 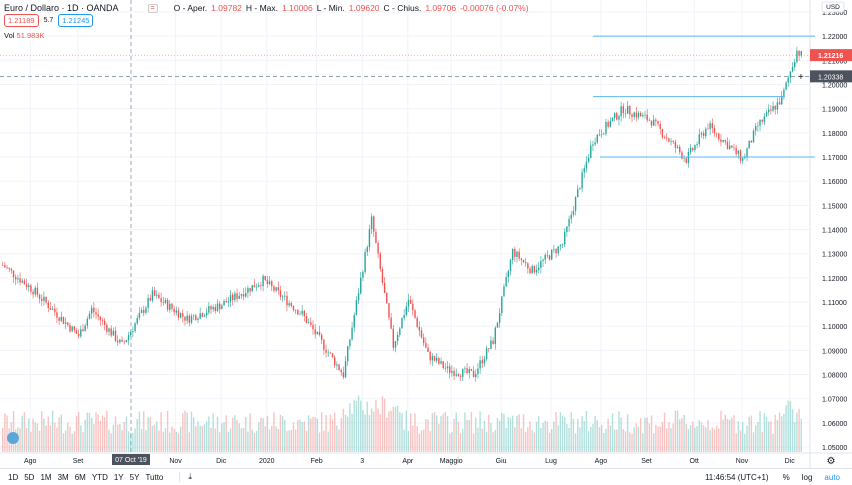 I want to click on goto-date-icon: ⤓, so click(x=185, y=477).